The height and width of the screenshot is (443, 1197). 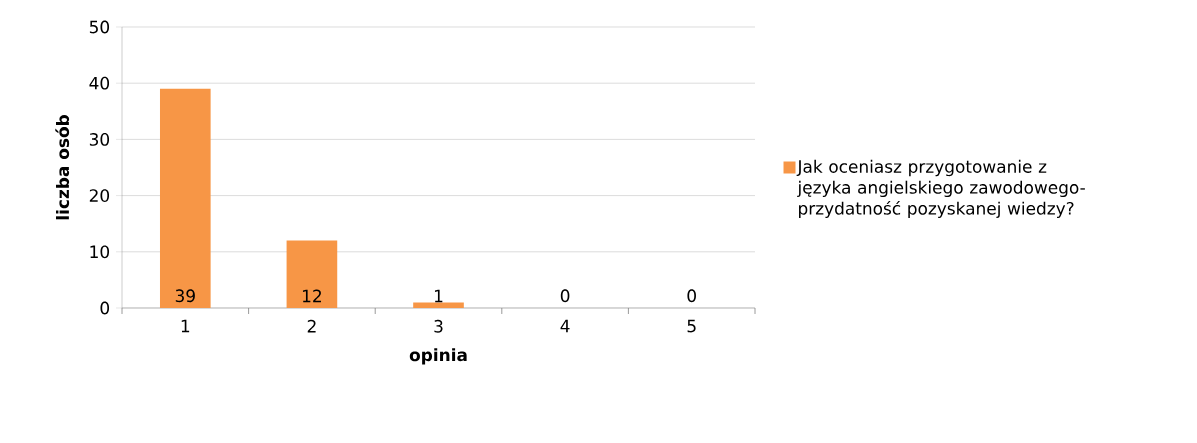 I want to click on x-tick-label: 2, so click(x=311, y=326).